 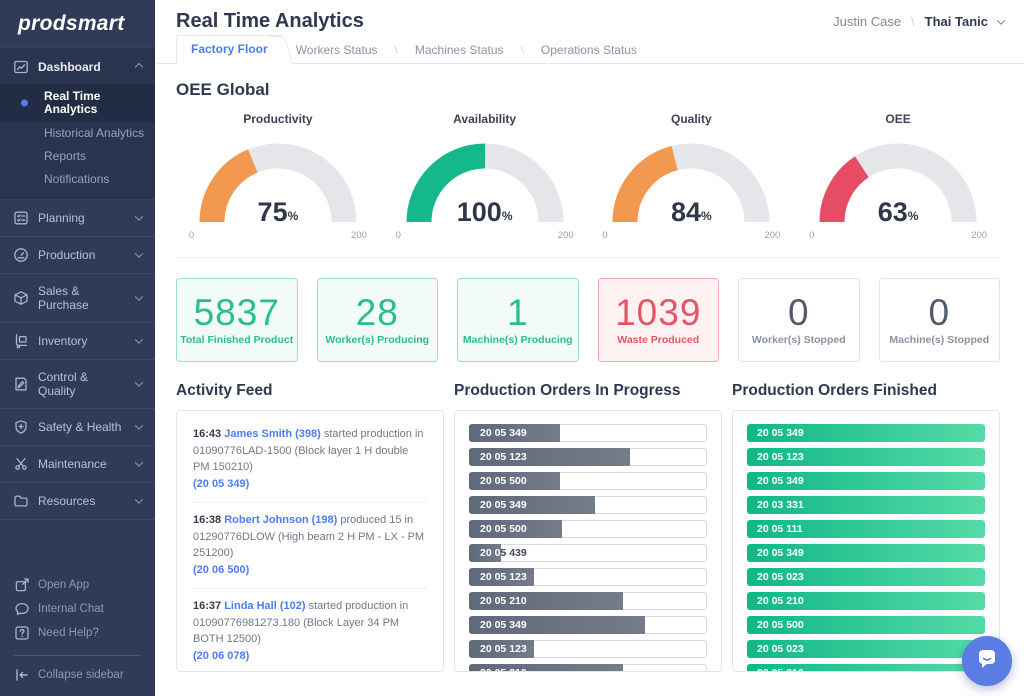 I want to click on tab-factory-floor: Factory Floor, so click(x=229, y=49).